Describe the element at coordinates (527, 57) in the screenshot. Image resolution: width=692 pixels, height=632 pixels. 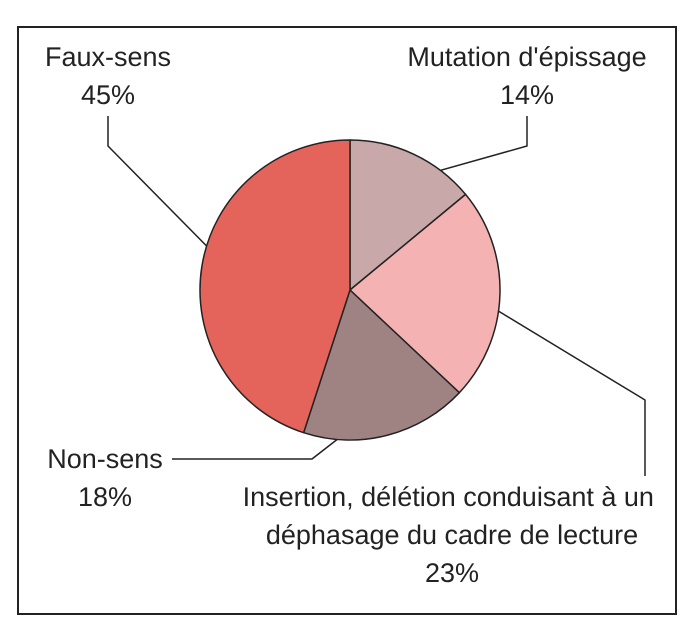
I see `slice-label: Mutation d'épissage` at that location.